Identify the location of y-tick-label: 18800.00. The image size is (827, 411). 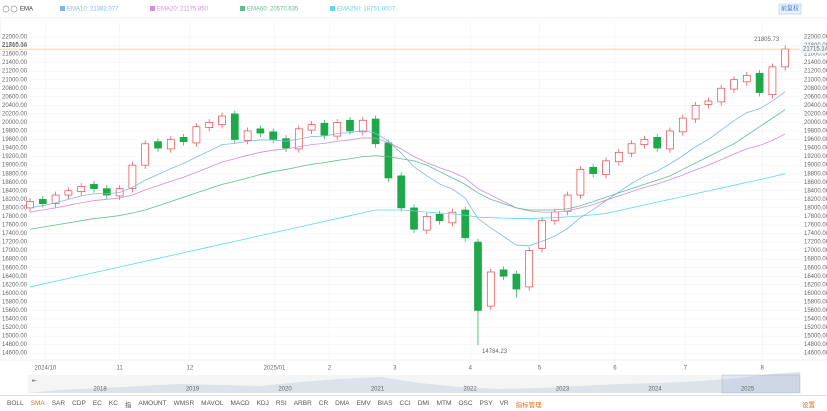
(815, 174).